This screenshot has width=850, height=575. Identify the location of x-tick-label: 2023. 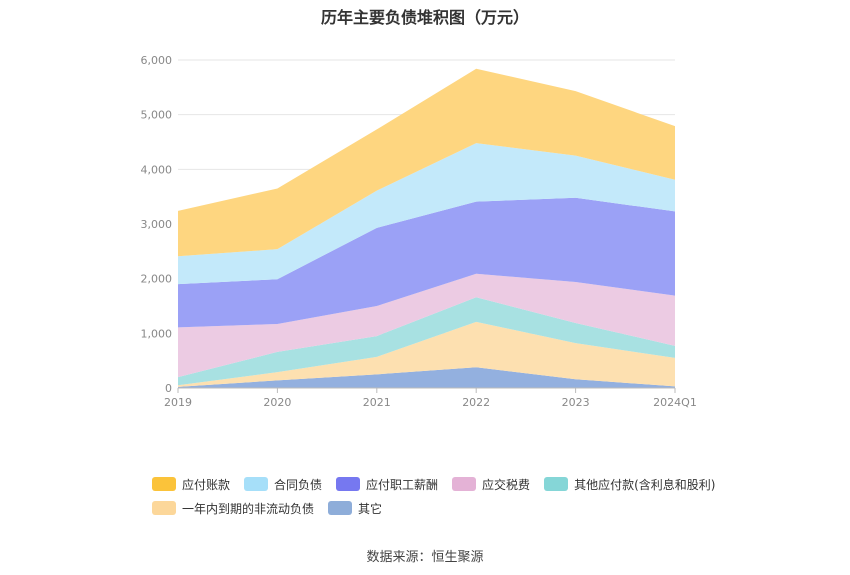
(576, 402).